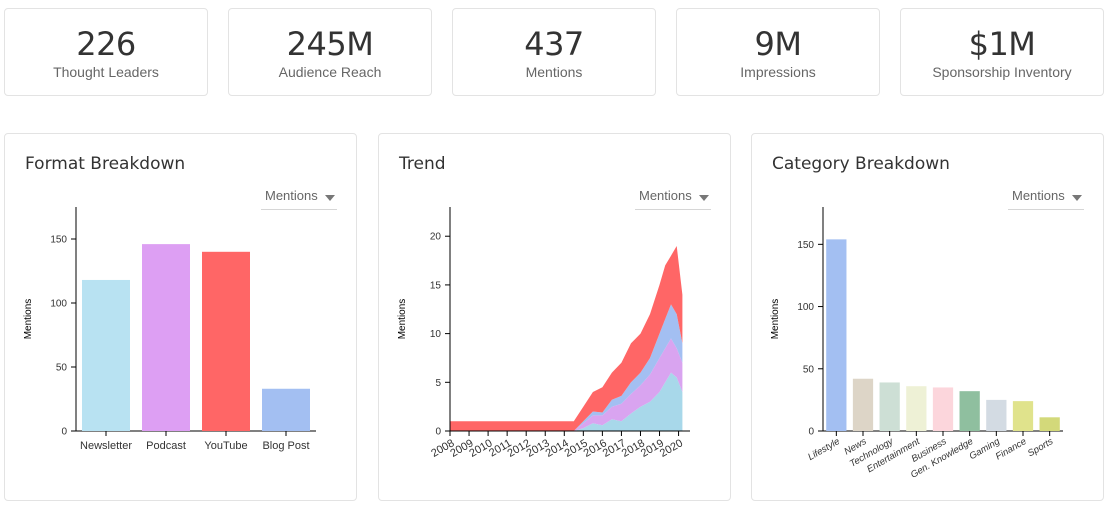 This screenshot has height=509, width=1113. What do you see at coordinates (285, 446) in the screenshot?
I see `x-tick-label: Blog Post` at bounding box center [285, 446].